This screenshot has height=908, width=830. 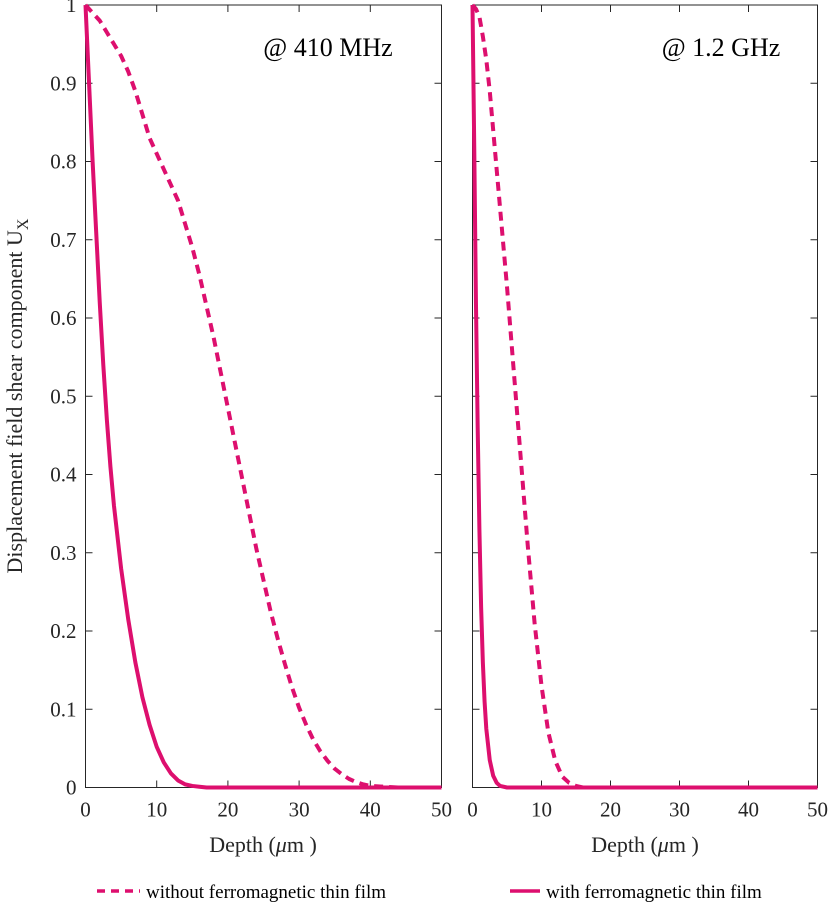 I want to click on y-tick-label: 0, so click(x=71, y=788).